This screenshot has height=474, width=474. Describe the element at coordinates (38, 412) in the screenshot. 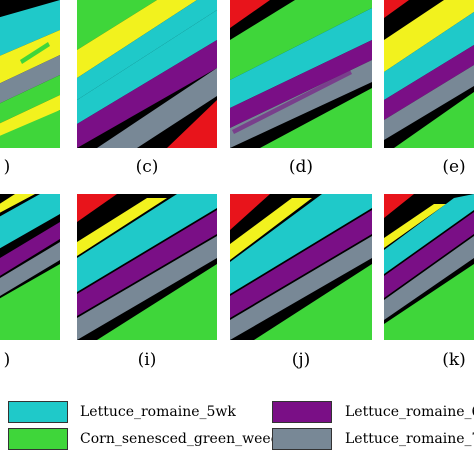

I see `legend-swatch-lettuce-5wk` at that location.